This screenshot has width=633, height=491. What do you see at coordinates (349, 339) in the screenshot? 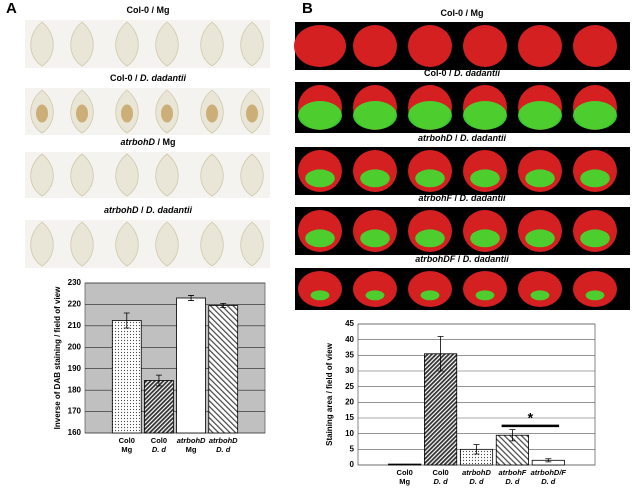
I see `y-tick-label: 40` at bounding box center [349, 339].